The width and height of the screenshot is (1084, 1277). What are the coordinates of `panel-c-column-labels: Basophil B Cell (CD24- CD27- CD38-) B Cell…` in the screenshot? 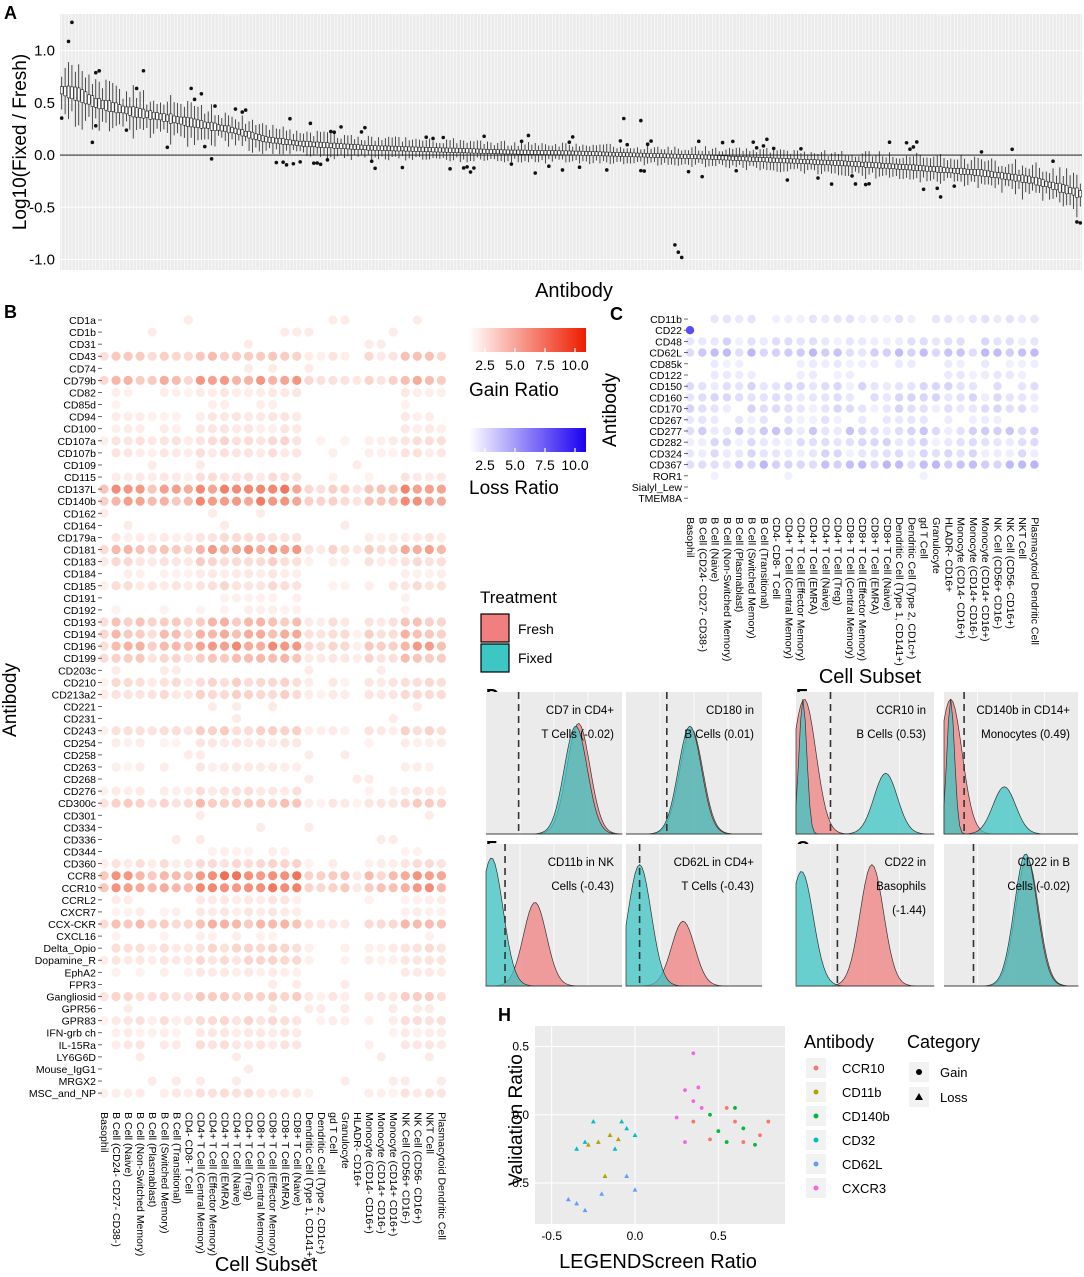 It's located at (862, 591).